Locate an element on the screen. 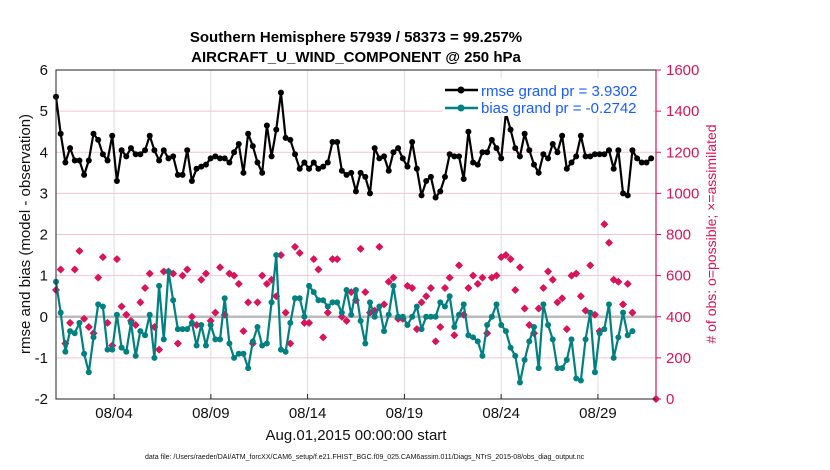 Image resolution: width=830 pixels, height=470 pixels. x-tick-label: 08/24 is located at coordinates (501, 413).